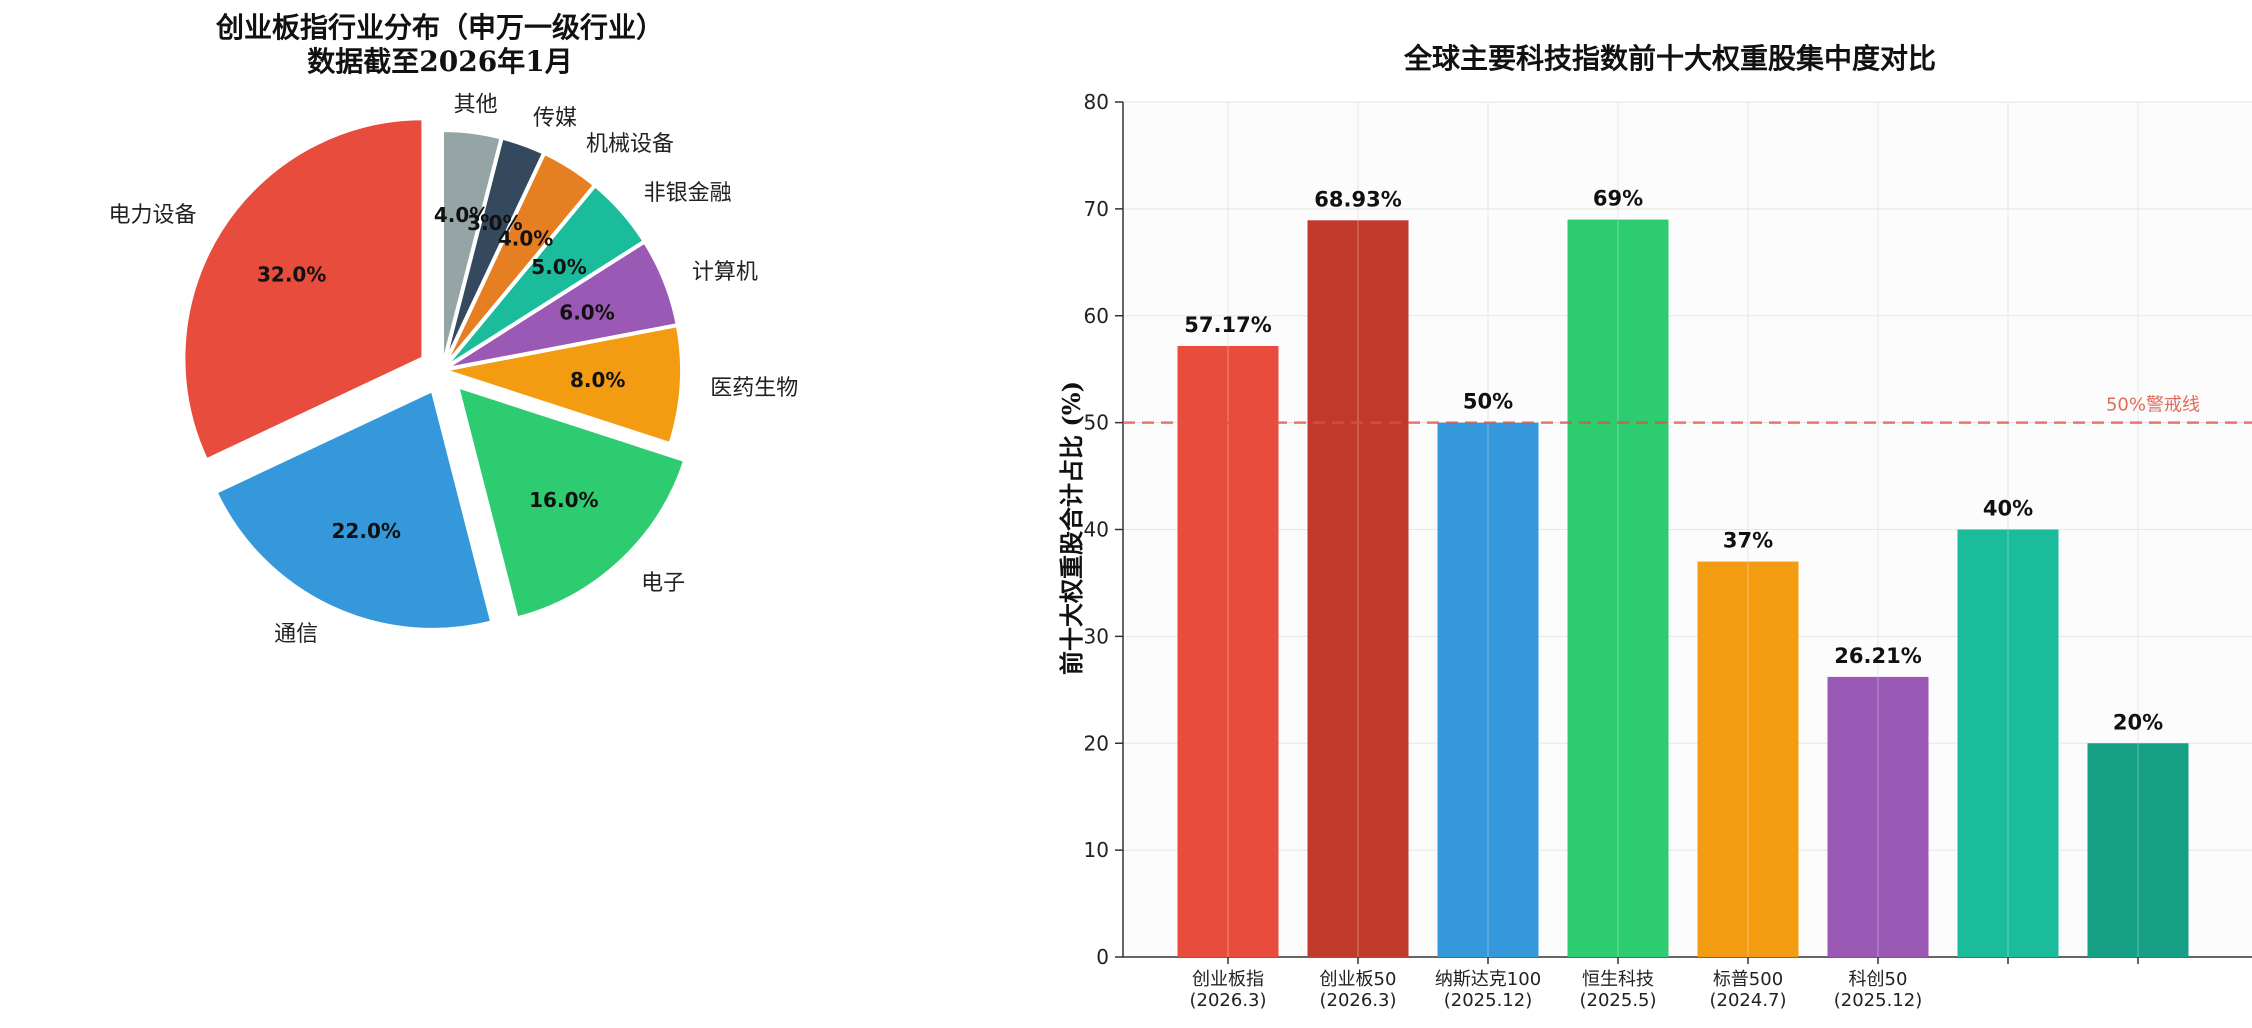 The height and width of the screenshot is (1028, 2252). I want to click on y-tick-label: 0, so click(1102, 957).